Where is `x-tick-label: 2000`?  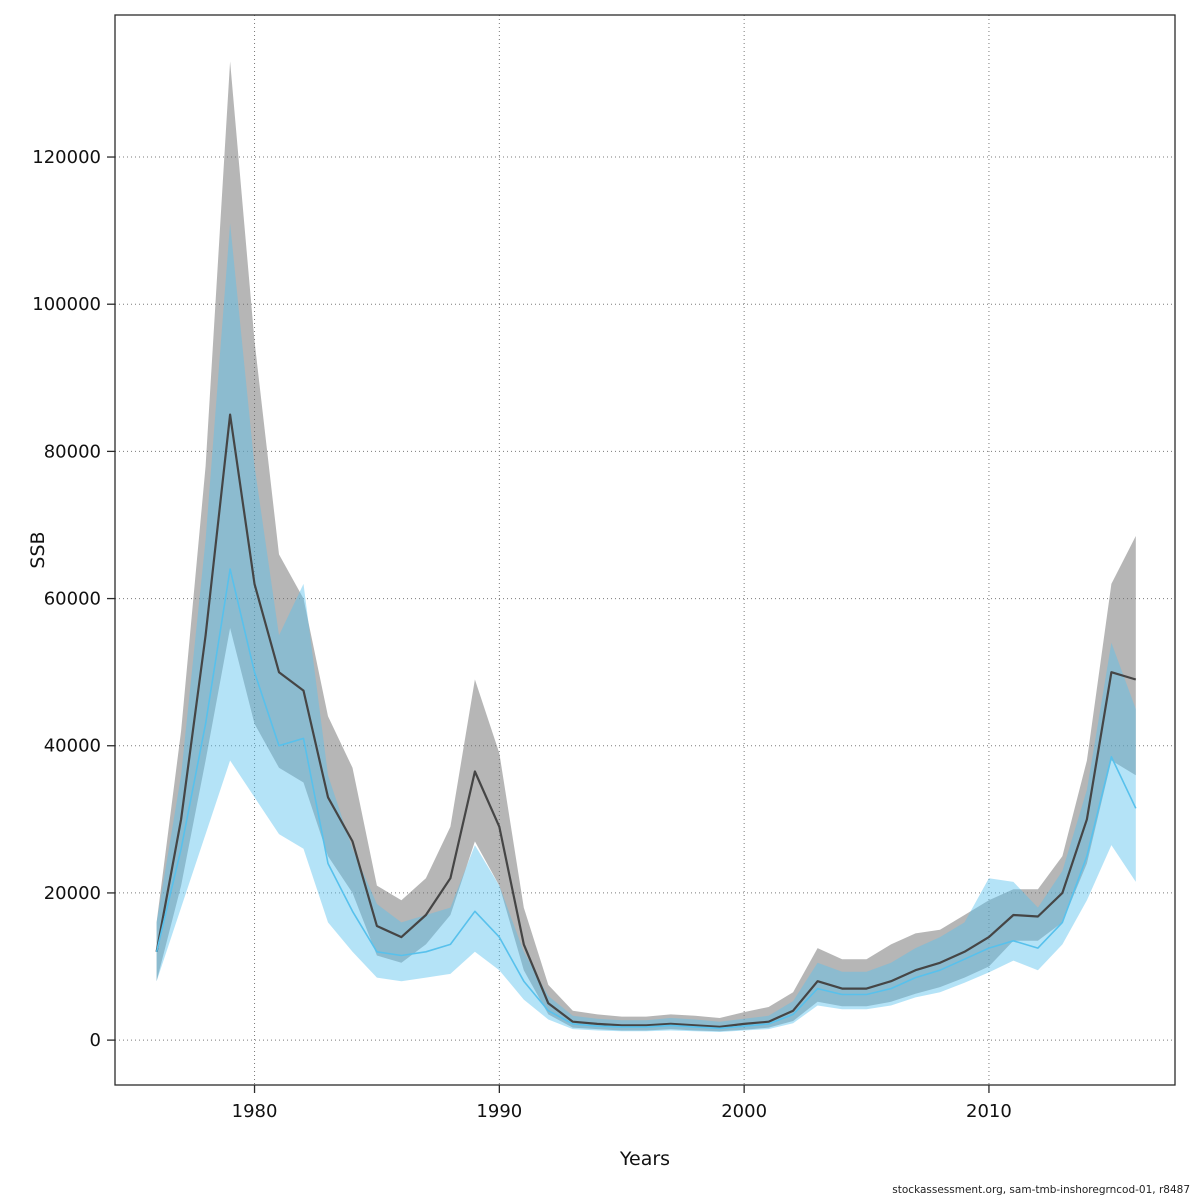 x-tick-label: 2000 is located at coordinates (744, 1111).